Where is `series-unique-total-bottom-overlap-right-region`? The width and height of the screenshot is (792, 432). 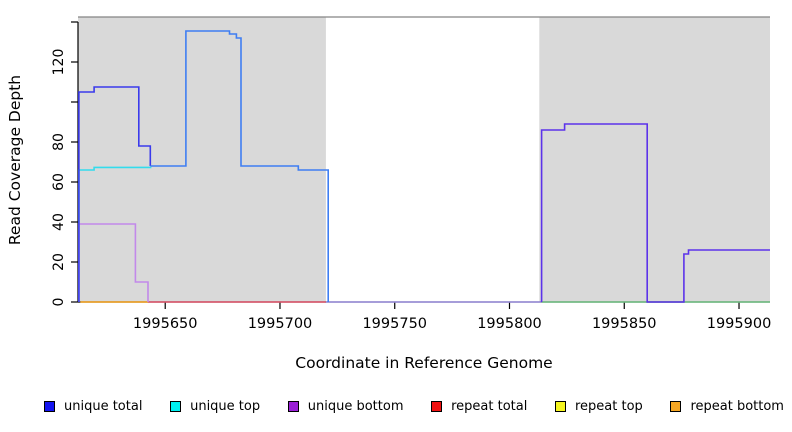
series-unique-total-bottom-overlap-right-region is located at coordinates (655, 213).